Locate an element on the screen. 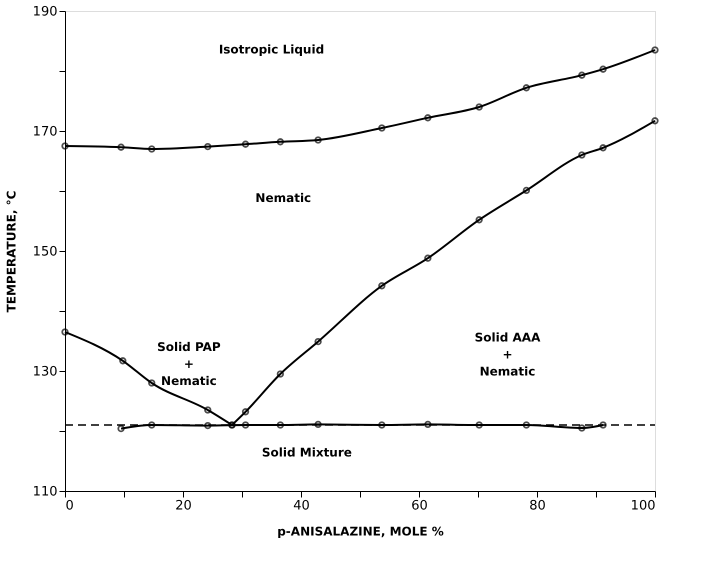 This screenshot has height=575, width=714. annotation: Solid Mixture is located at coordinates (307, 453).